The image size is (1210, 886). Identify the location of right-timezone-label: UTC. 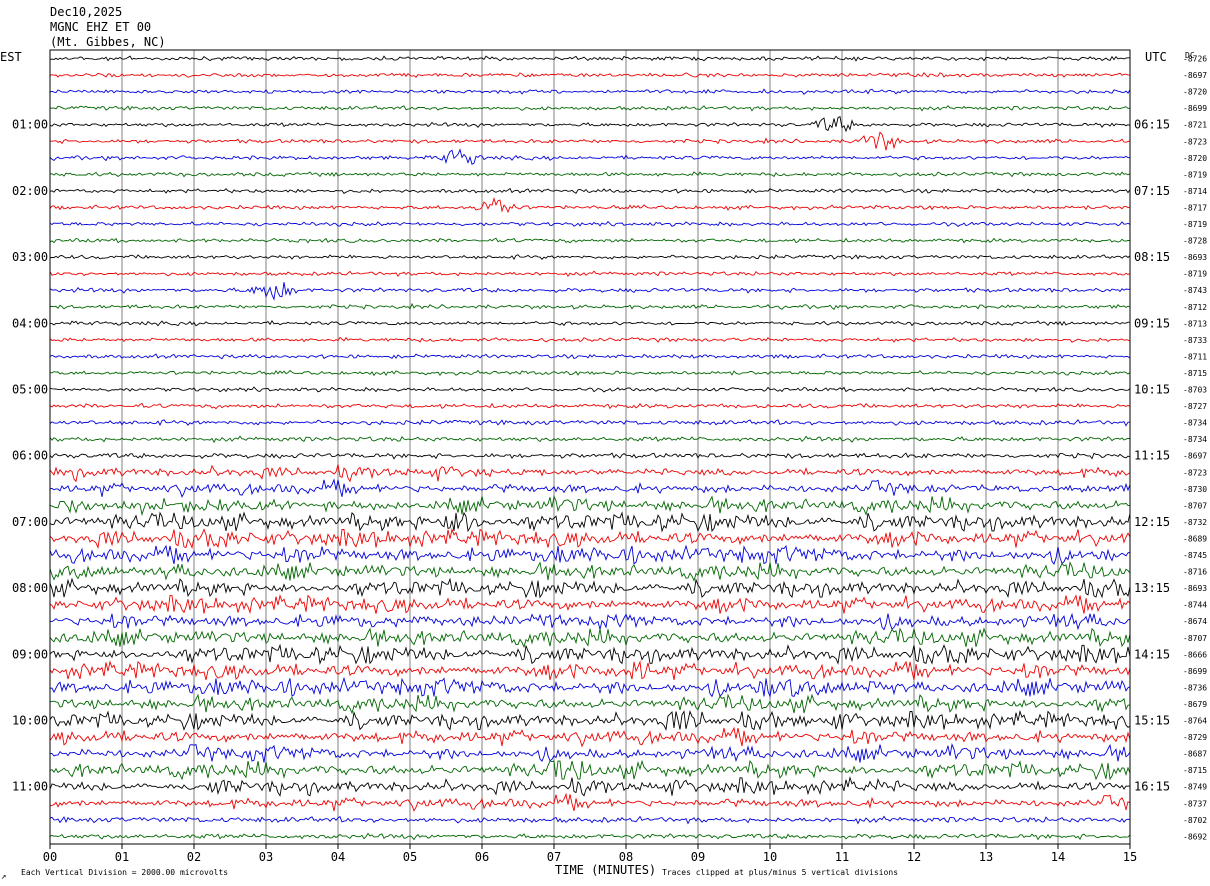
(1156, 57).